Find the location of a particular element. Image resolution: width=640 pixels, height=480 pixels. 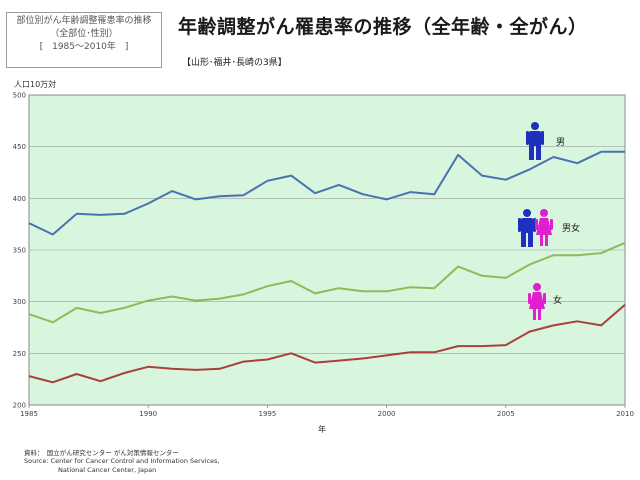

y-tick-label: 300 is located at coordinates (19, 302).